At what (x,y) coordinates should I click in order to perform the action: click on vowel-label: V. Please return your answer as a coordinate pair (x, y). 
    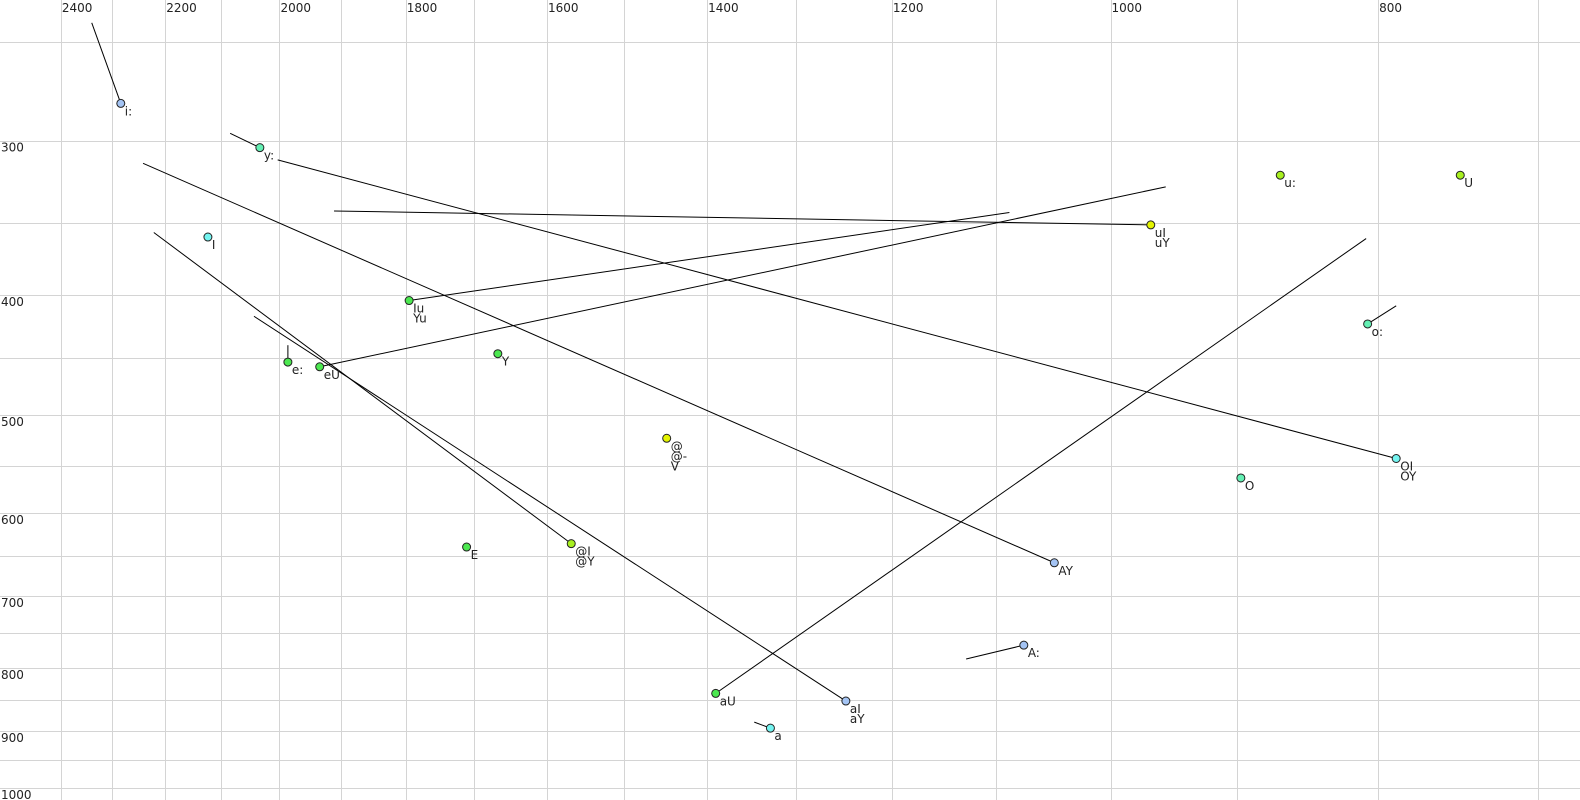
    Looking at the image, I should click on (675, 466).